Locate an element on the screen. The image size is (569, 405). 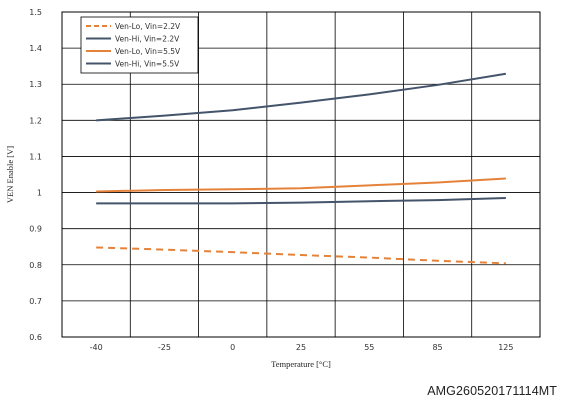
y-tick-label: 1.2 is located at coordinates (35, 120).